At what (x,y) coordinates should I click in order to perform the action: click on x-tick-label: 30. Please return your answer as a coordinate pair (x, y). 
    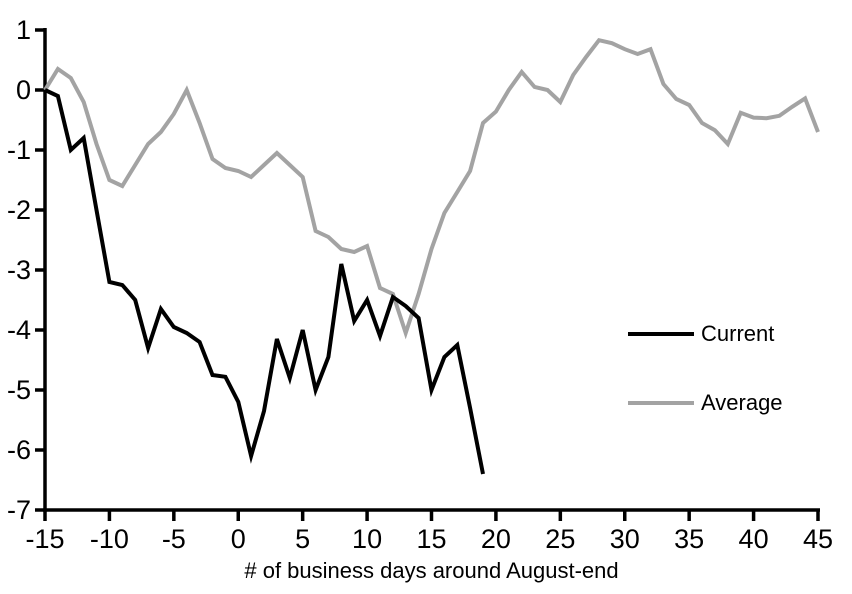
    Looking at the image, I should click on (625, 539).